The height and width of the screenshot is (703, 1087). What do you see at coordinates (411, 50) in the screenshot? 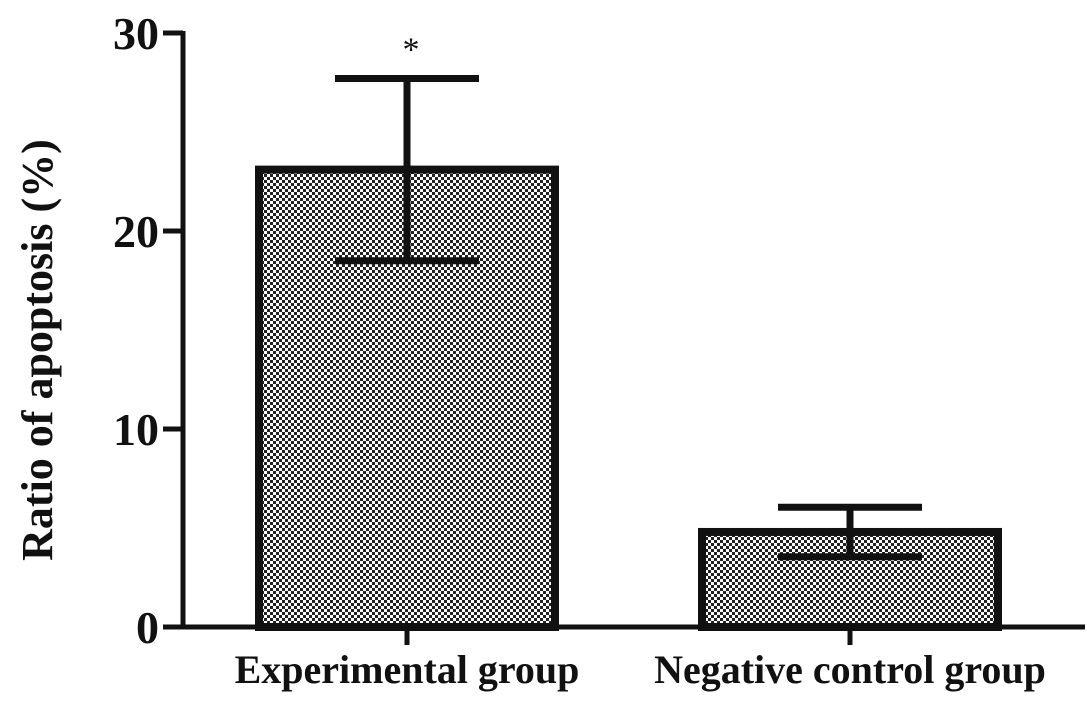
I see `significance-marker-1: *` at bounding box center [411, 50].